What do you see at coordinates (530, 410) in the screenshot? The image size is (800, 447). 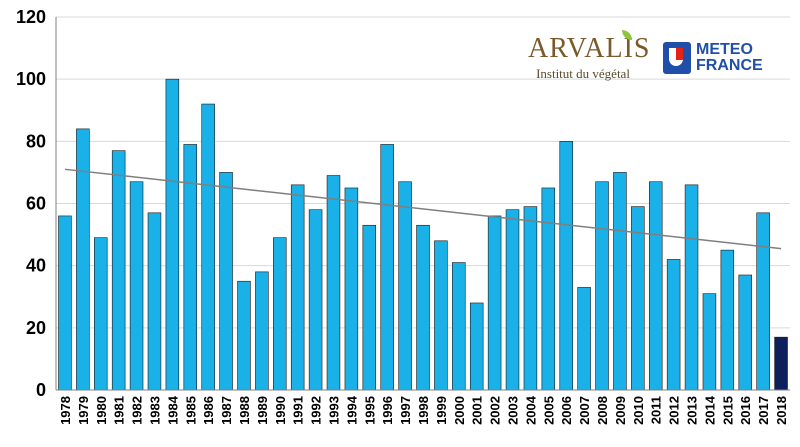 I see `x-tick-label: 2004` at bounding box center [530, 410].